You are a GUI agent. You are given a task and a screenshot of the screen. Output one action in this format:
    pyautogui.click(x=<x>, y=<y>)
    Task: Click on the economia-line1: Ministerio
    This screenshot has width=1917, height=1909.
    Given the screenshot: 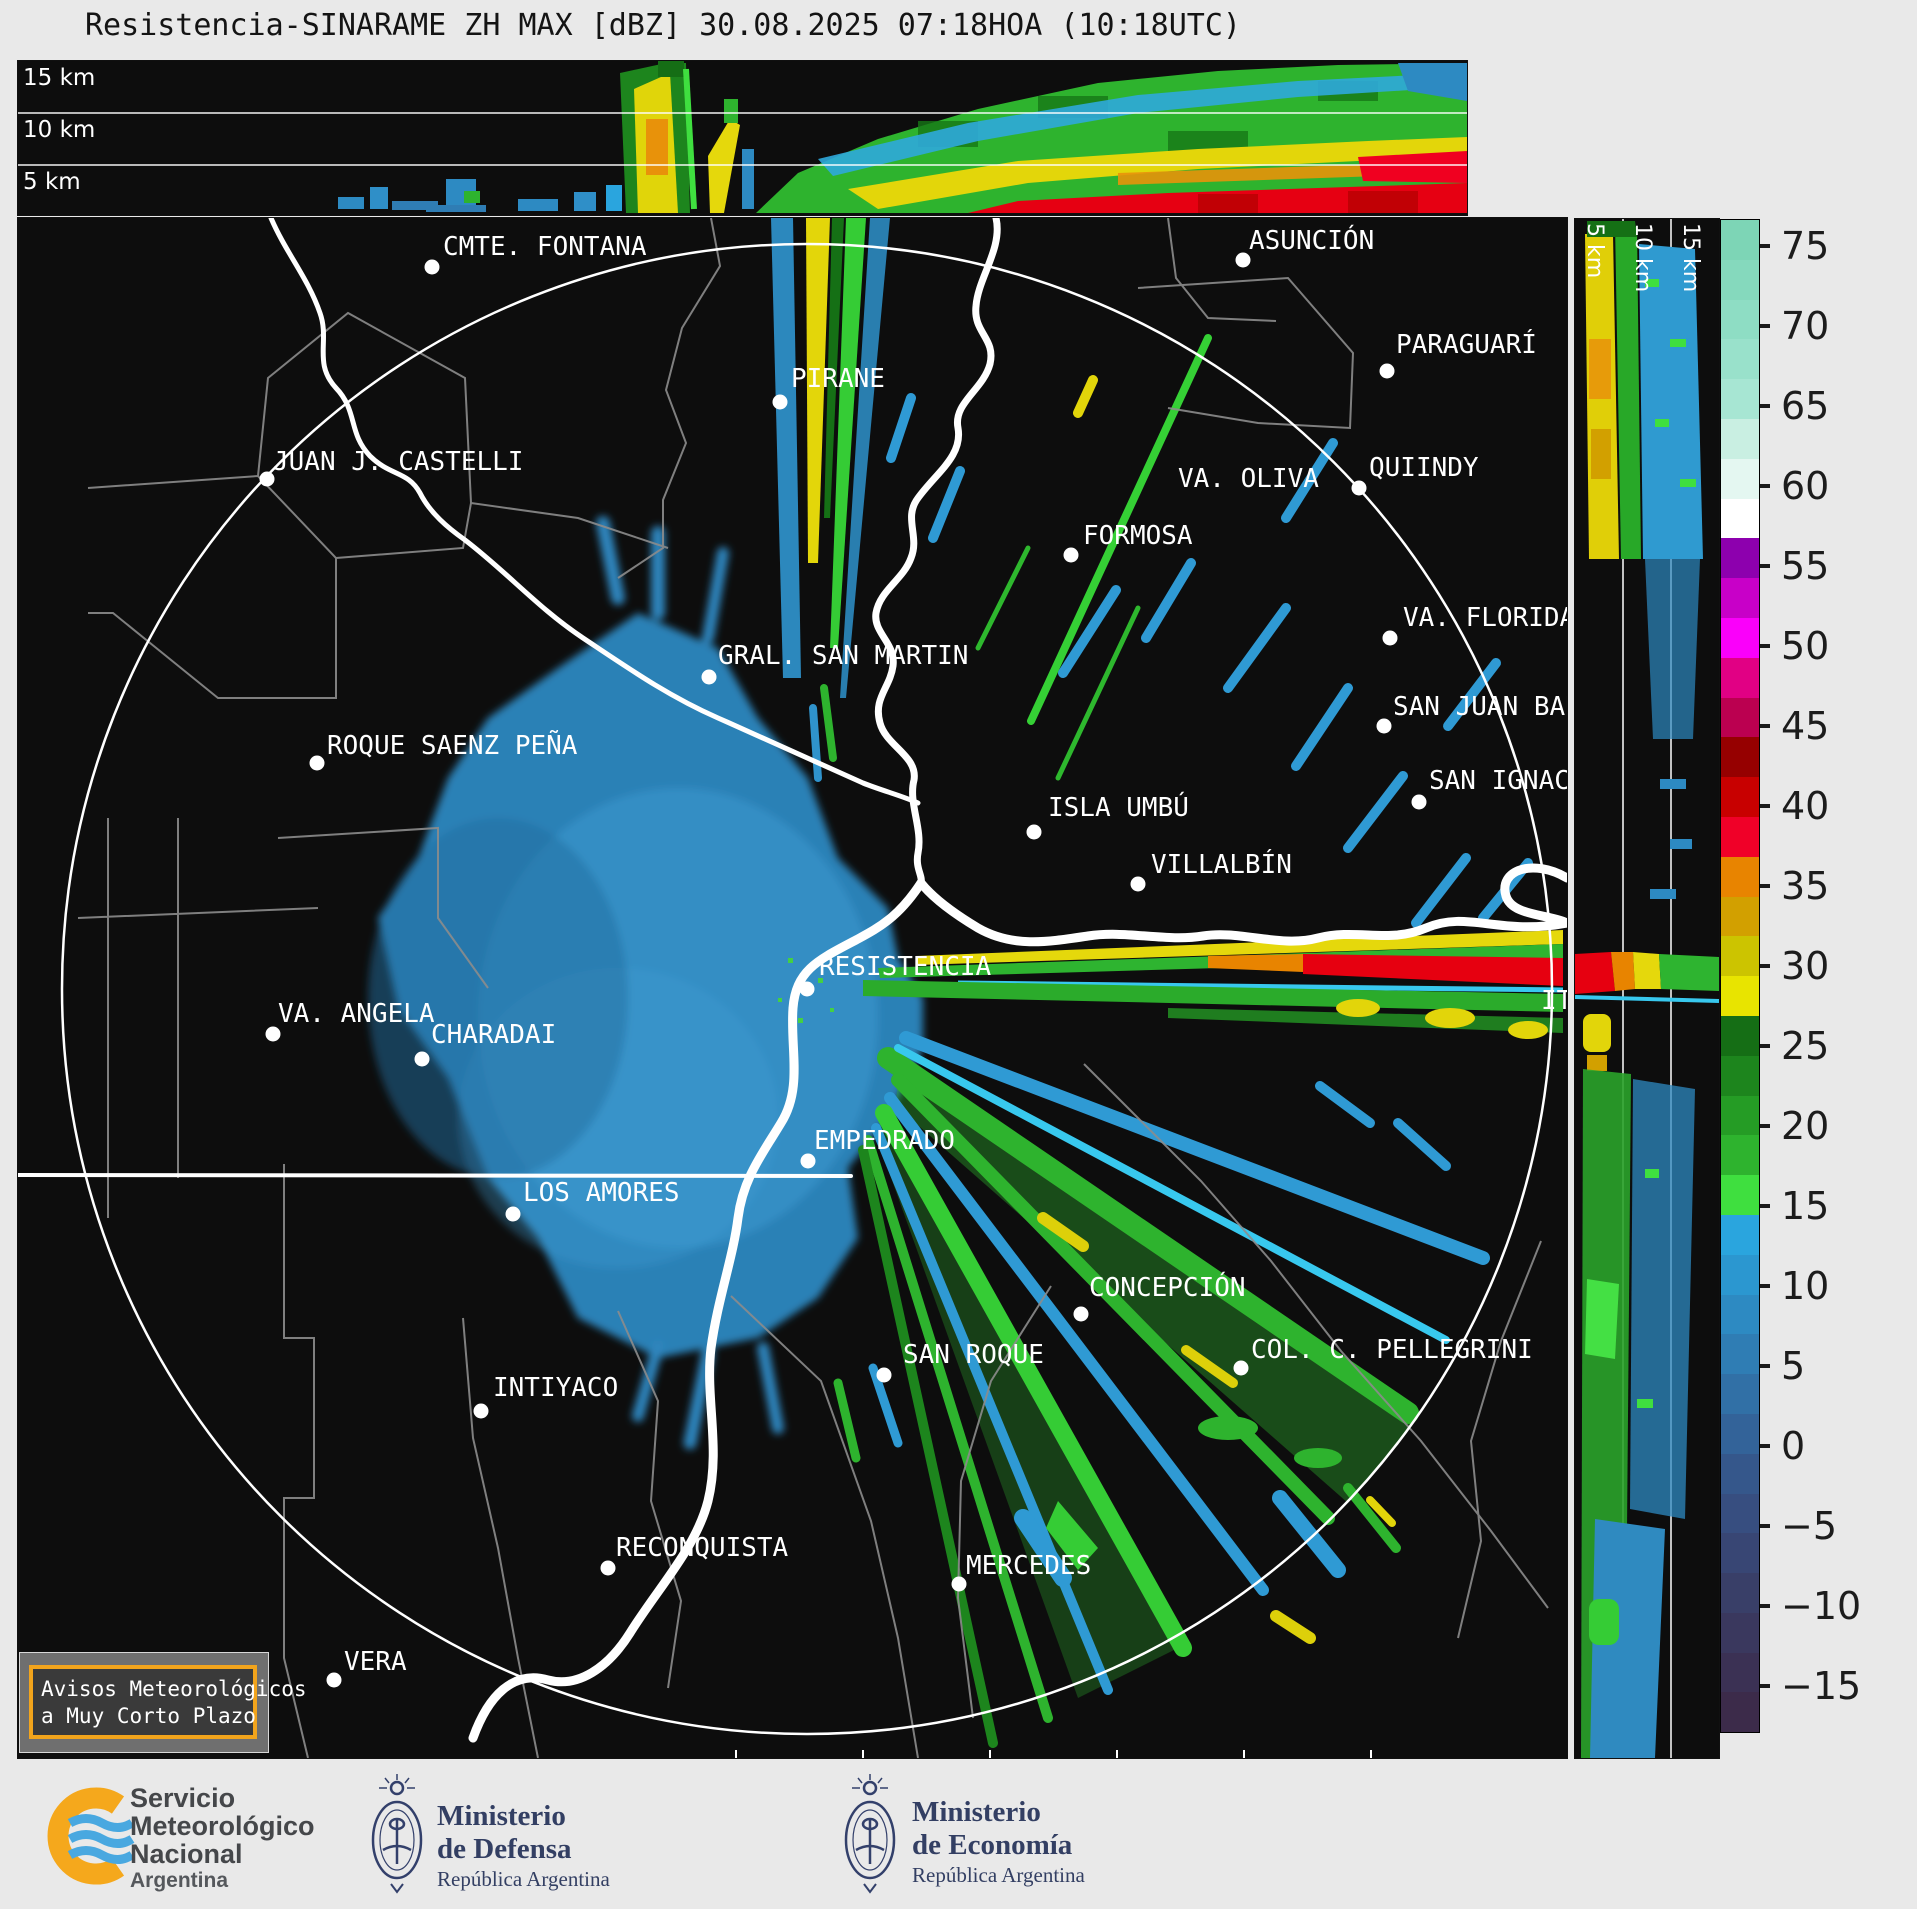 What is the action you would take?
    pyautogui.click(x=976, y=1812)
    